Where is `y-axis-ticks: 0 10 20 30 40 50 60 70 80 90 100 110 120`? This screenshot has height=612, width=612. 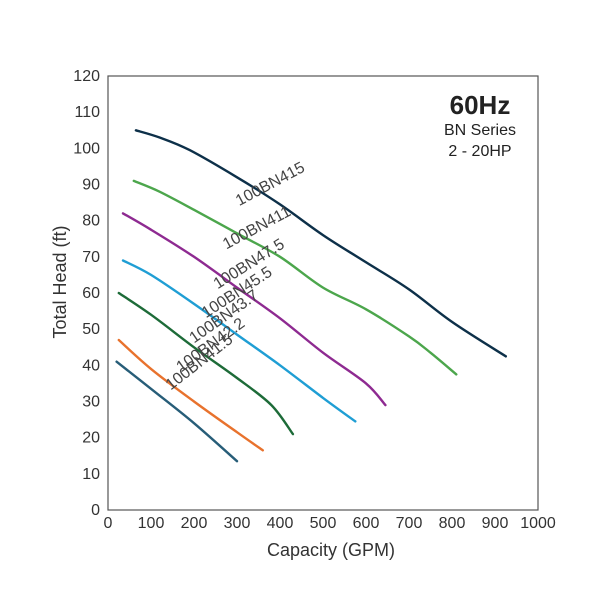
y-axis-ticks: 0 10 20 30 40 50 60 70 80 90 100 110 120 is located at coordinates (86, 293).